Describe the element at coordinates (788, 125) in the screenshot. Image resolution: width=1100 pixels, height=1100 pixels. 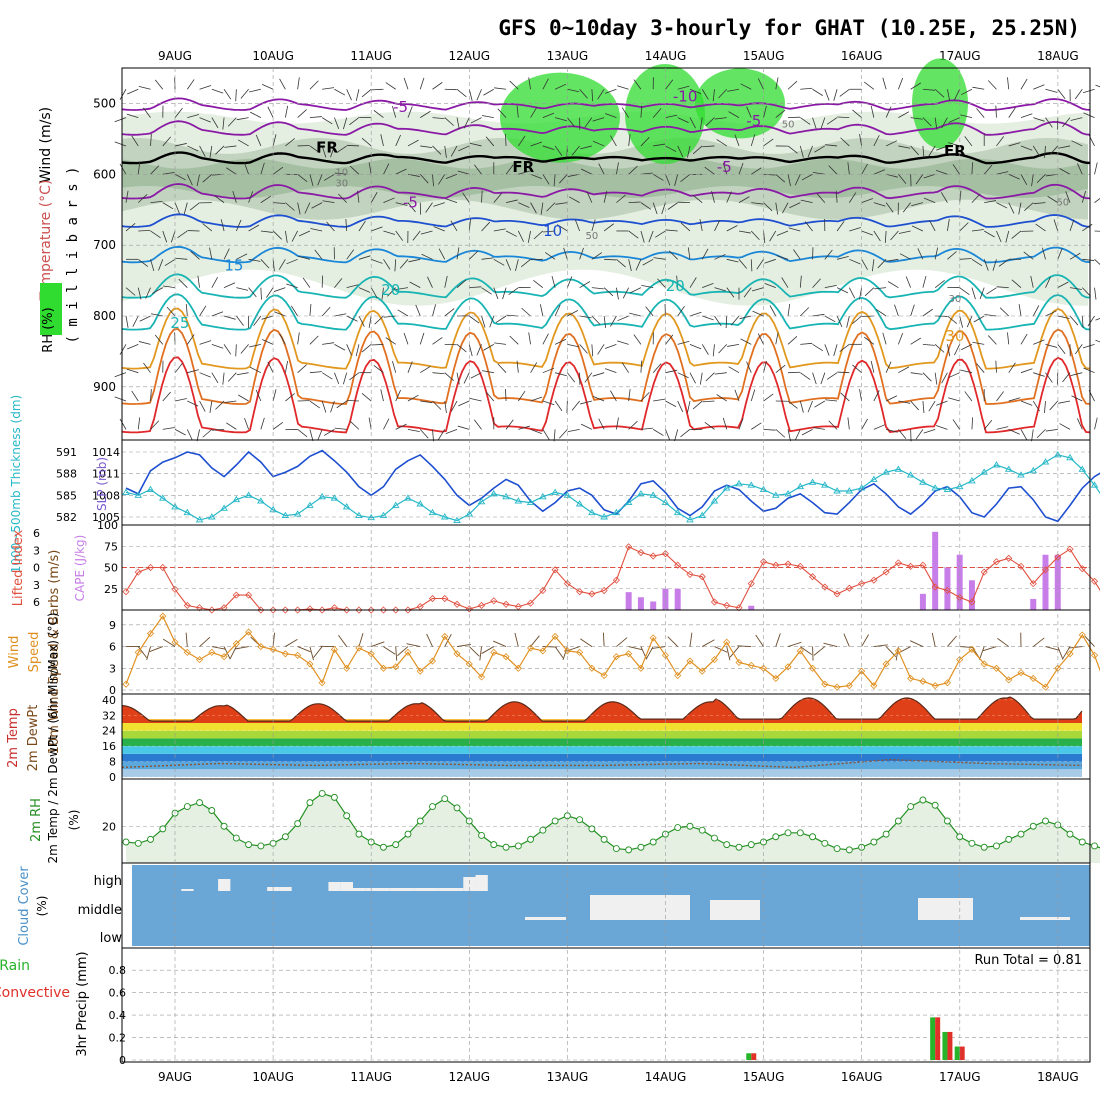
I see `contour-label: 50` at that location.